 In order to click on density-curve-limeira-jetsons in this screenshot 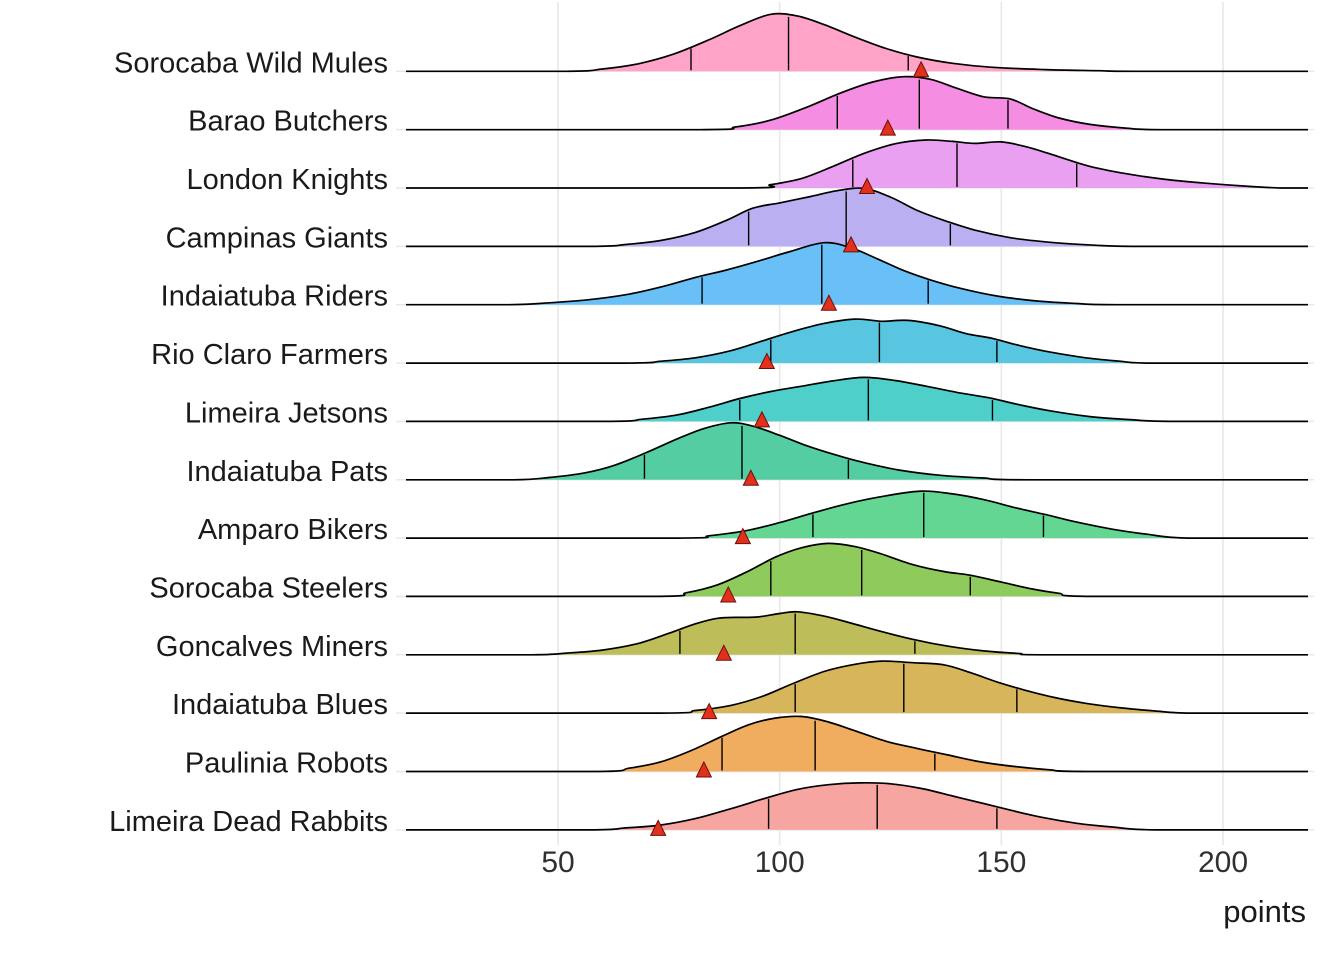, I will do `click(857, 399)`.